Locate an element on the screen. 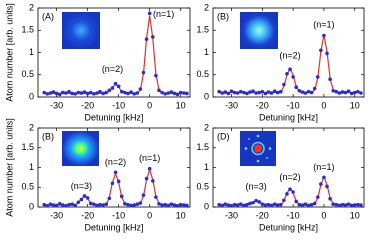 This screenshot has height=250, width=382. plot-frame is located at coordinates (114, 167).